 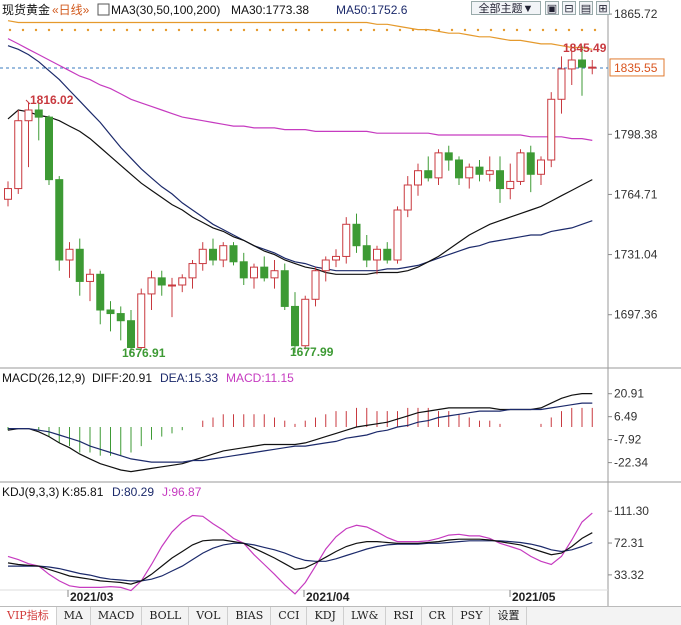 I want to click on tab-psy: PSY, so click(x=472, y=616).